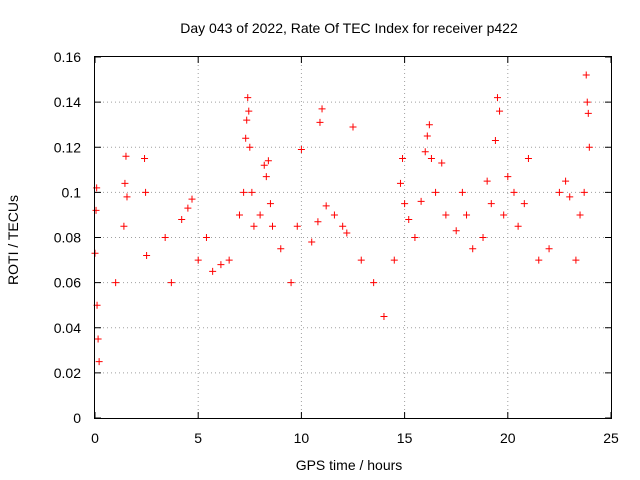 The image size is (640, 480). Describe the element at coordinates (72, 192) in the screenshot. I see `y-tick-label: 0.1` at that location.